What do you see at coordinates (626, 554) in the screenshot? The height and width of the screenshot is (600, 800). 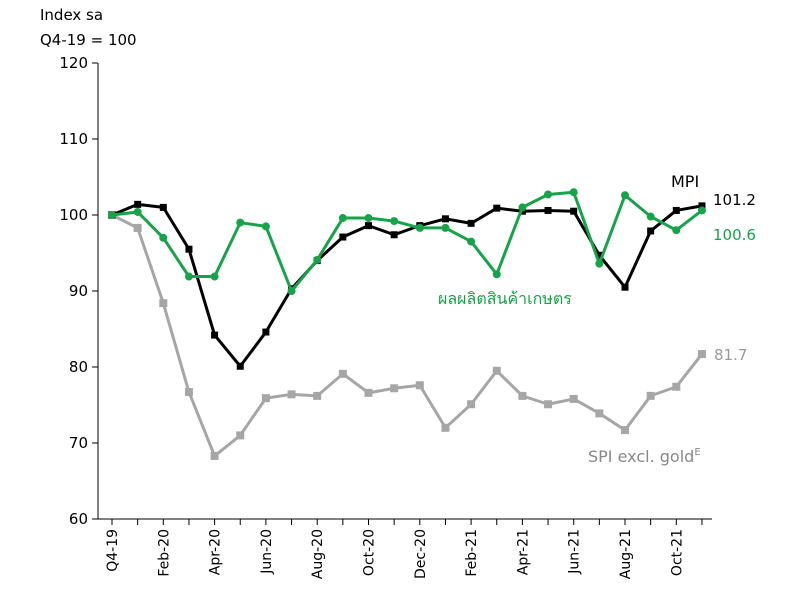 I see `x-tick-label: Aug-21` at bounding box center [626, 554].